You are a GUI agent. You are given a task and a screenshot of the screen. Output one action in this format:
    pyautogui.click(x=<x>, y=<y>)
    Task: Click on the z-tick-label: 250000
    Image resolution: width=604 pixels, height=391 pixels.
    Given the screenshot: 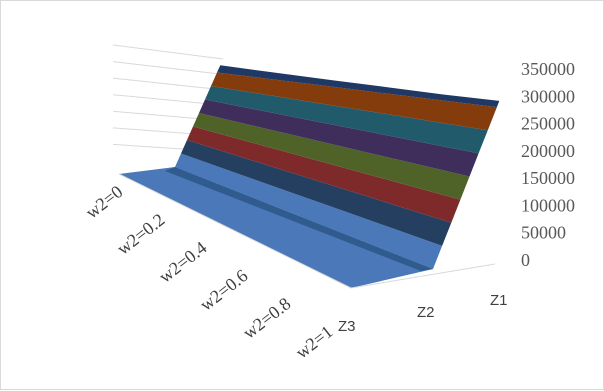 What is the action you would take?
    pyautogui.click(x=548, y=124)
    